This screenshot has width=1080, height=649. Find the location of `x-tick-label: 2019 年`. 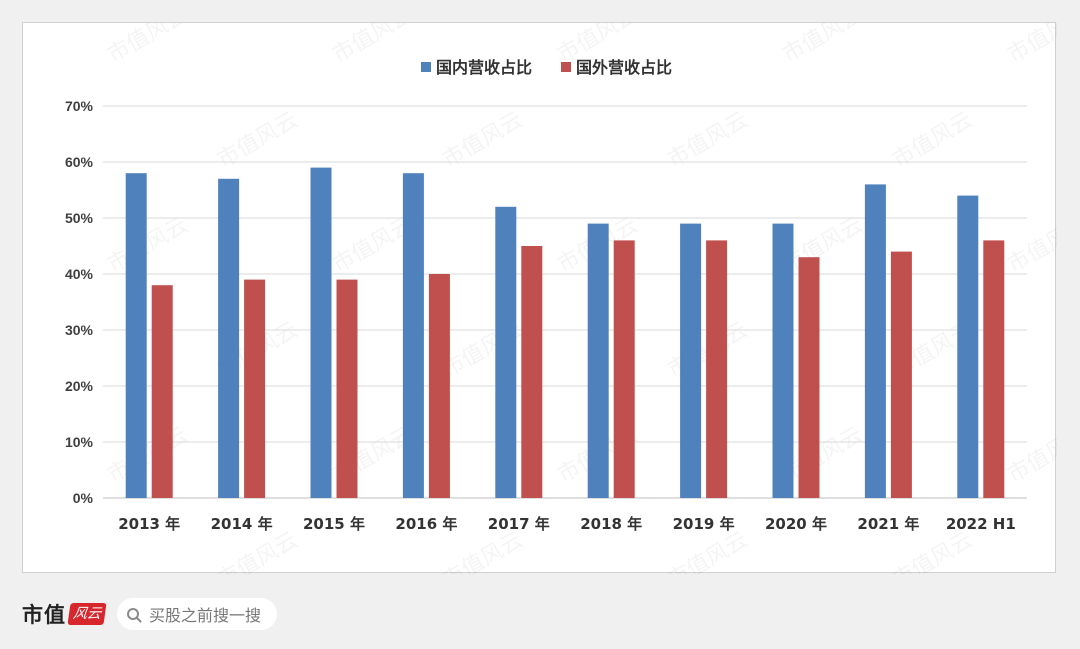

x-tick-label: 2019 年 is located at coordinates (704, 524).